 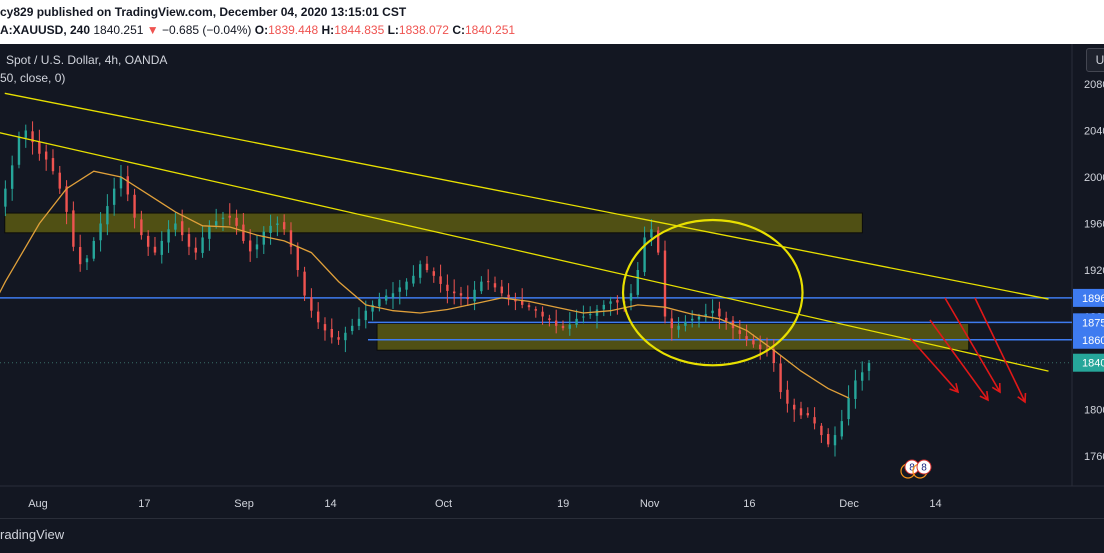 What do you see at coordinates (32, 534) in the screenshot?
I see `brand-label: radingView` at bounding box center [32, 534].